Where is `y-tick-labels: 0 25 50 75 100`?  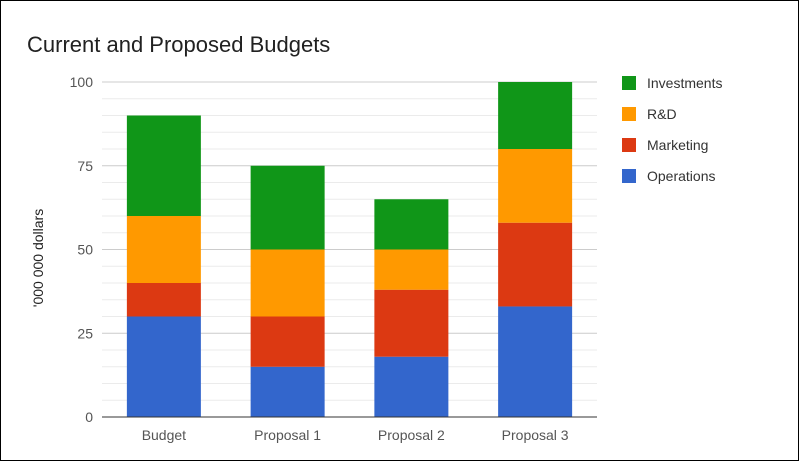
y-tick-labels: 0 25 50 75 100 is located at coordinates (82, 249).